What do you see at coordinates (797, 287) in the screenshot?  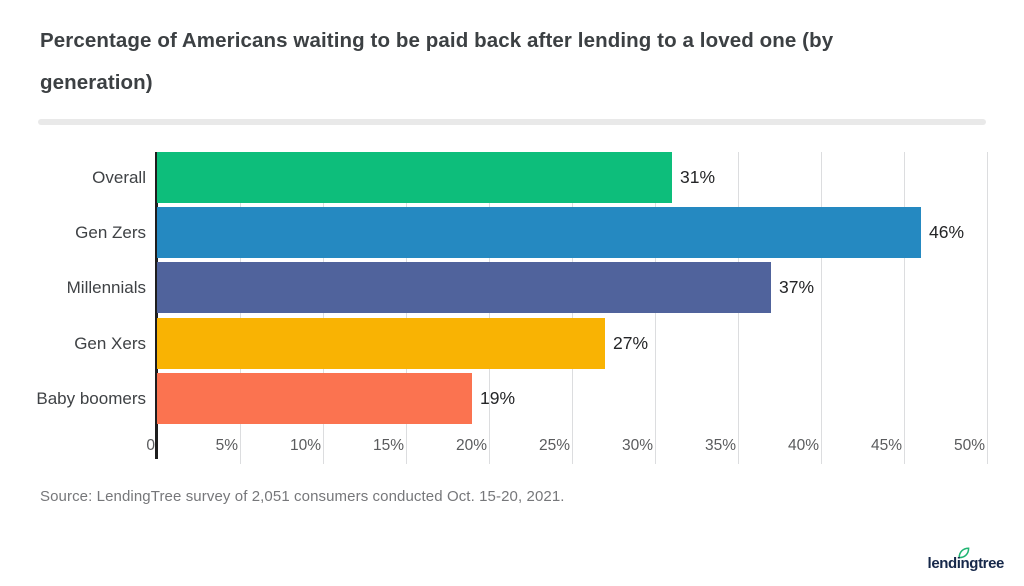 I see `bar-value-label-millennials: 37%` at bounding box center [797, 287].